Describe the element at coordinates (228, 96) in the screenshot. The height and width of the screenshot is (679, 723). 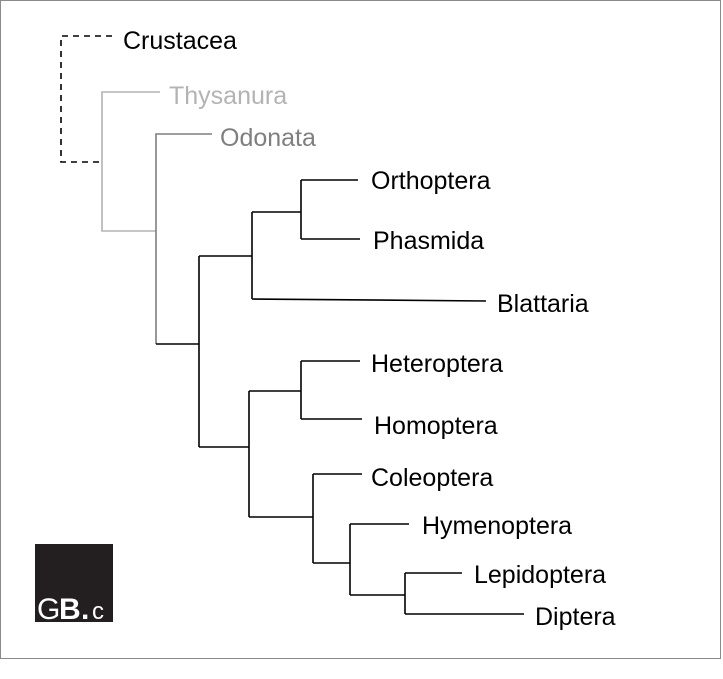
I see `taxon-label-thysanura: Thysanura` at that location.